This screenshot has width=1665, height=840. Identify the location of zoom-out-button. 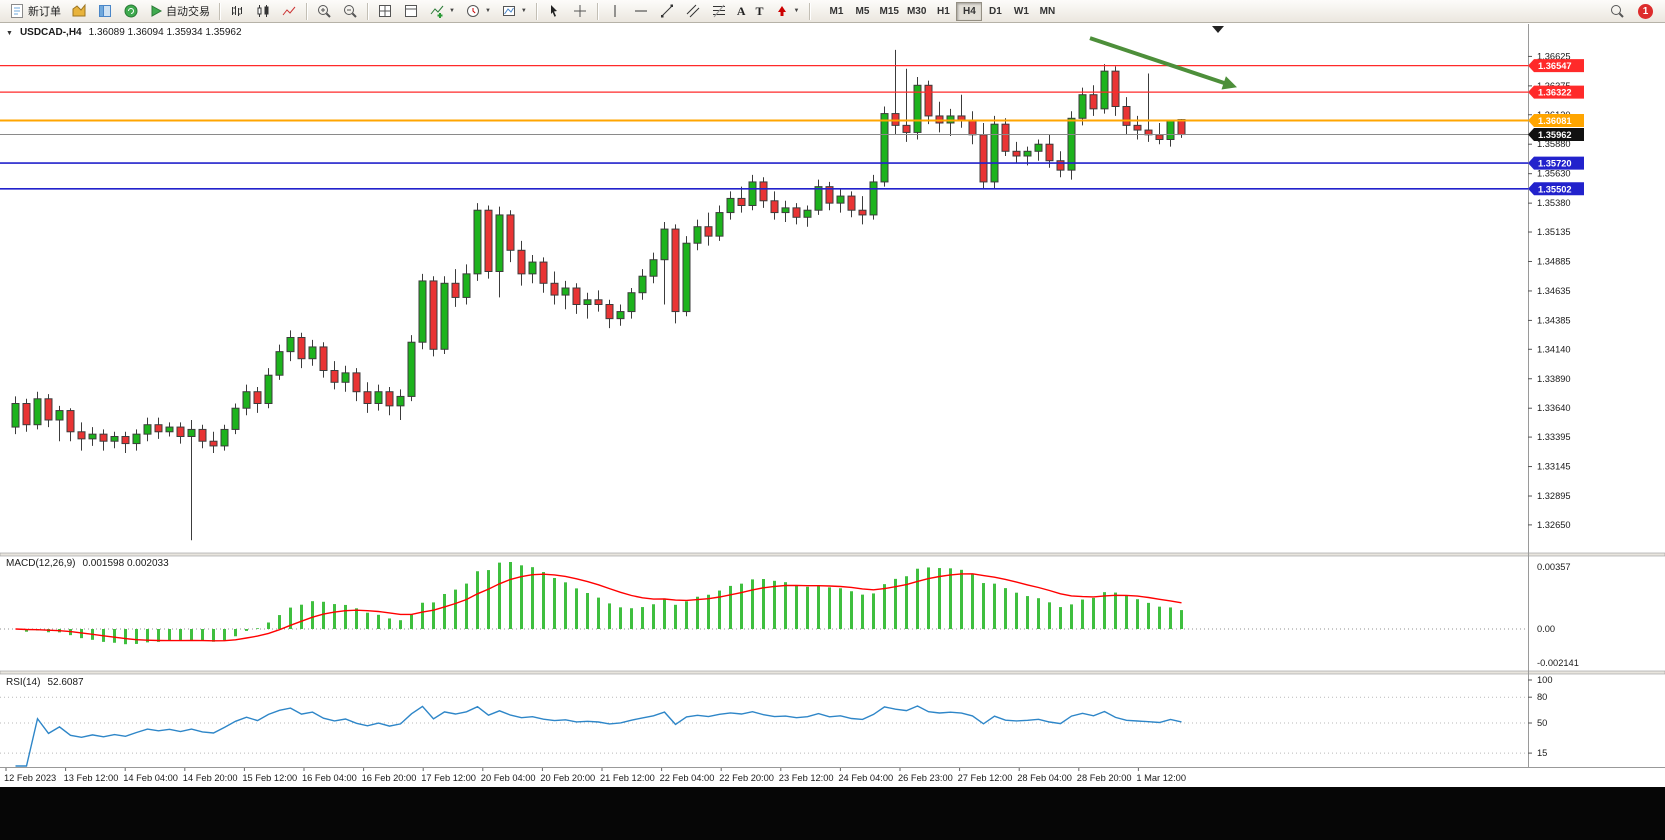
(350, 11).